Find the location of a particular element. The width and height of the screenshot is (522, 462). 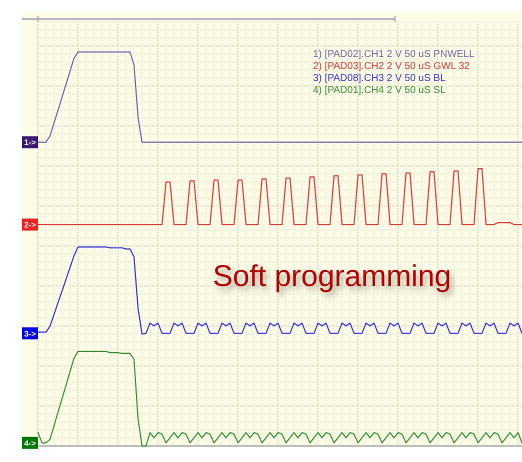

text: Soft programming is located at coordinates (332, 276).